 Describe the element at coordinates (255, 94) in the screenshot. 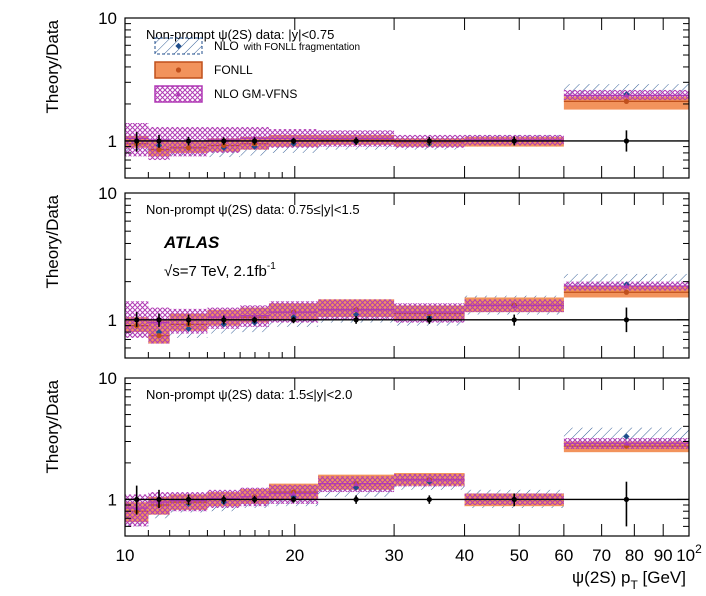

I see `legend-label: NLO GM-VFNS` at that location.